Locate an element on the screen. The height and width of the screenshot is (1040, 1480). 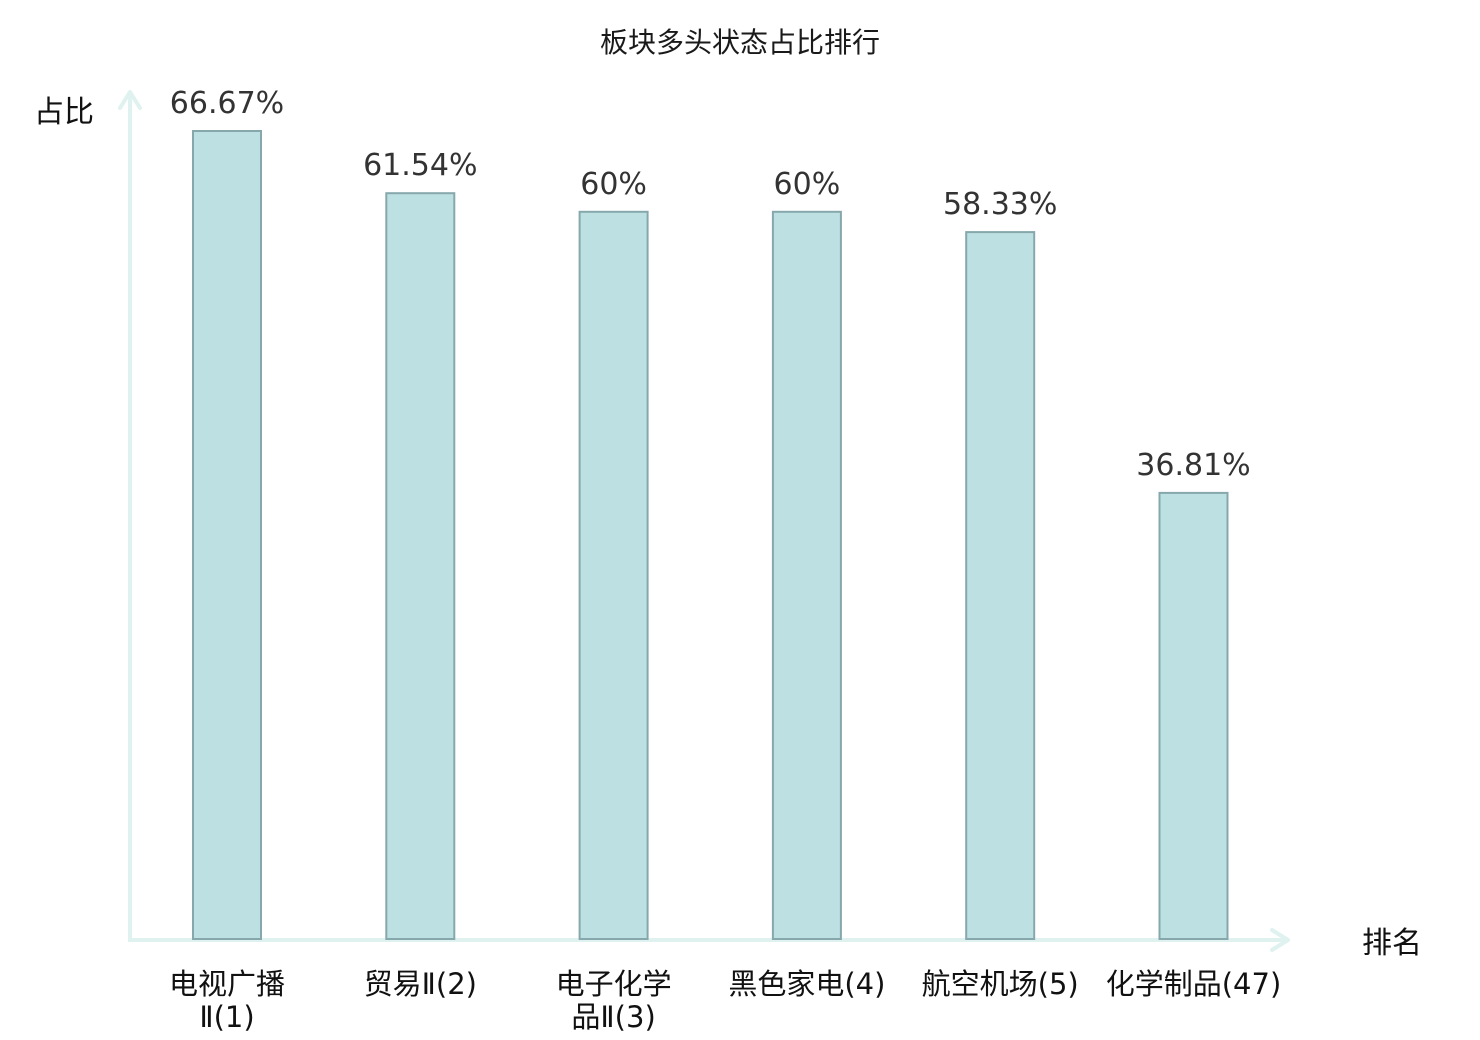
x-tick-label: 贸易Ⅱ(2) is located at coordinates (420, 984).